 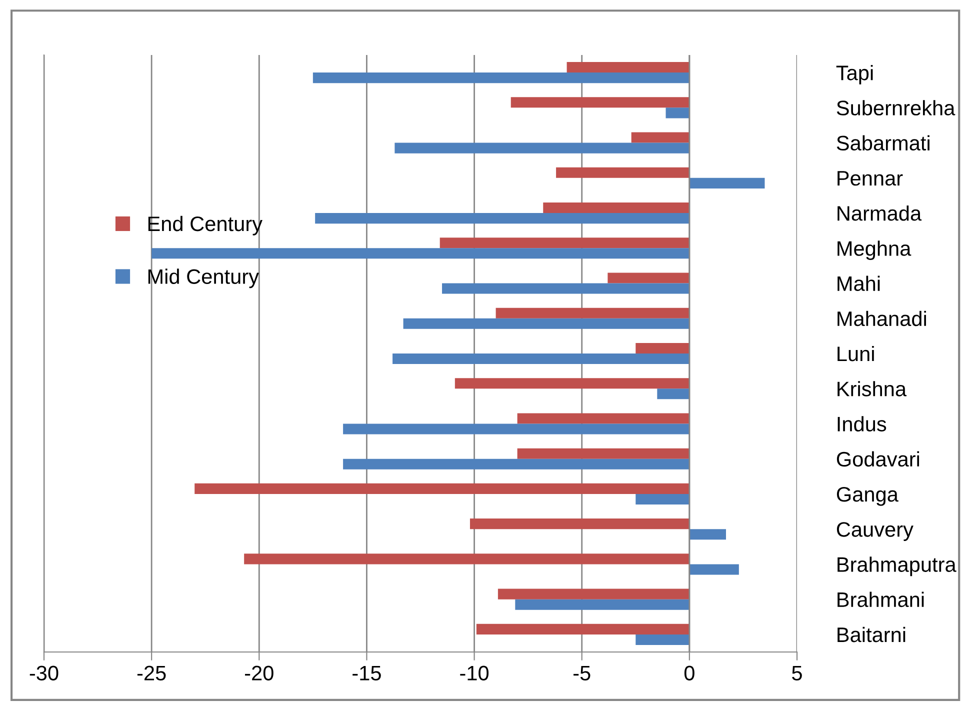 I want to click on y-tick-label: Indus, so click(x=862, y=424).